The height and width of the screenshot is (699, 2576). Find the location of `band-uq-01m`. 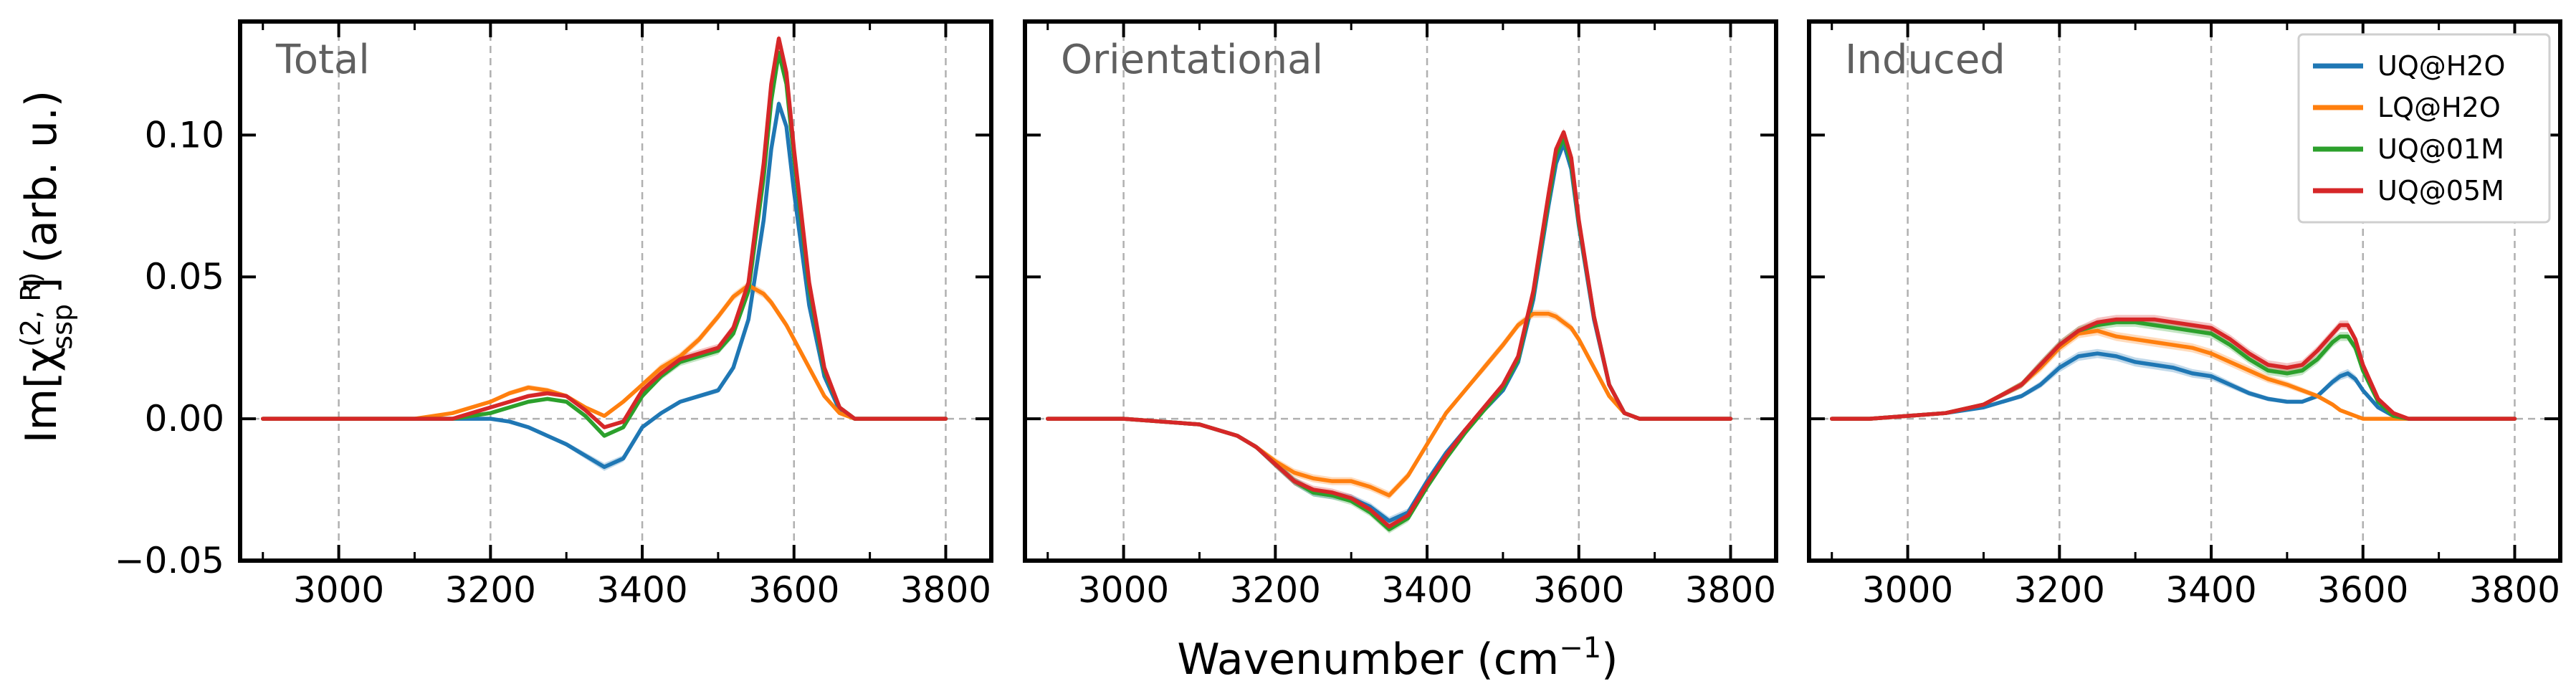

band-uq-01m is located at coordinates (604, 243).